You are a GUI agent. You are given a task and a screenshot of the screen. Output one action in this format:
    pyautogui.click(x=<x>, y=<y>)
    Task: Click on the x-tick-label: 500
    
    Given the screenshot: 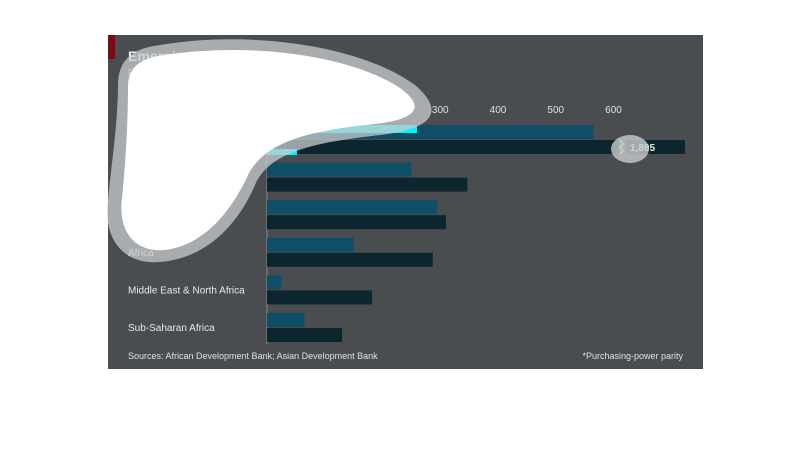 What is the action you would take?
    pyautogui.click(x=555, y=110)
    